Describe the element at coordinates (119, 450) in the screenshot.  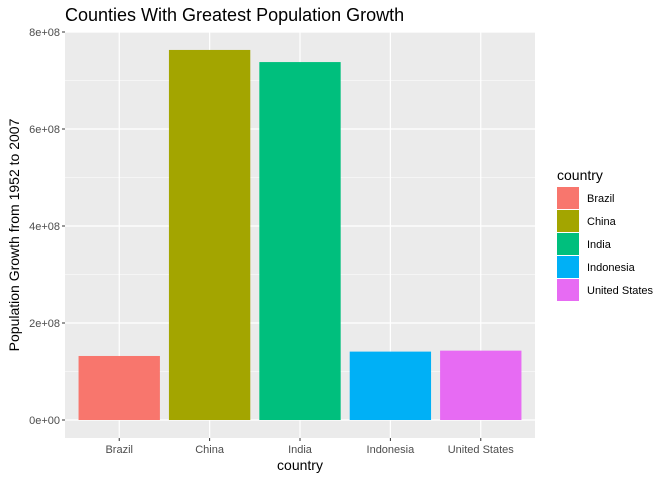
I see `x-tick-label: Brazil` at that location.